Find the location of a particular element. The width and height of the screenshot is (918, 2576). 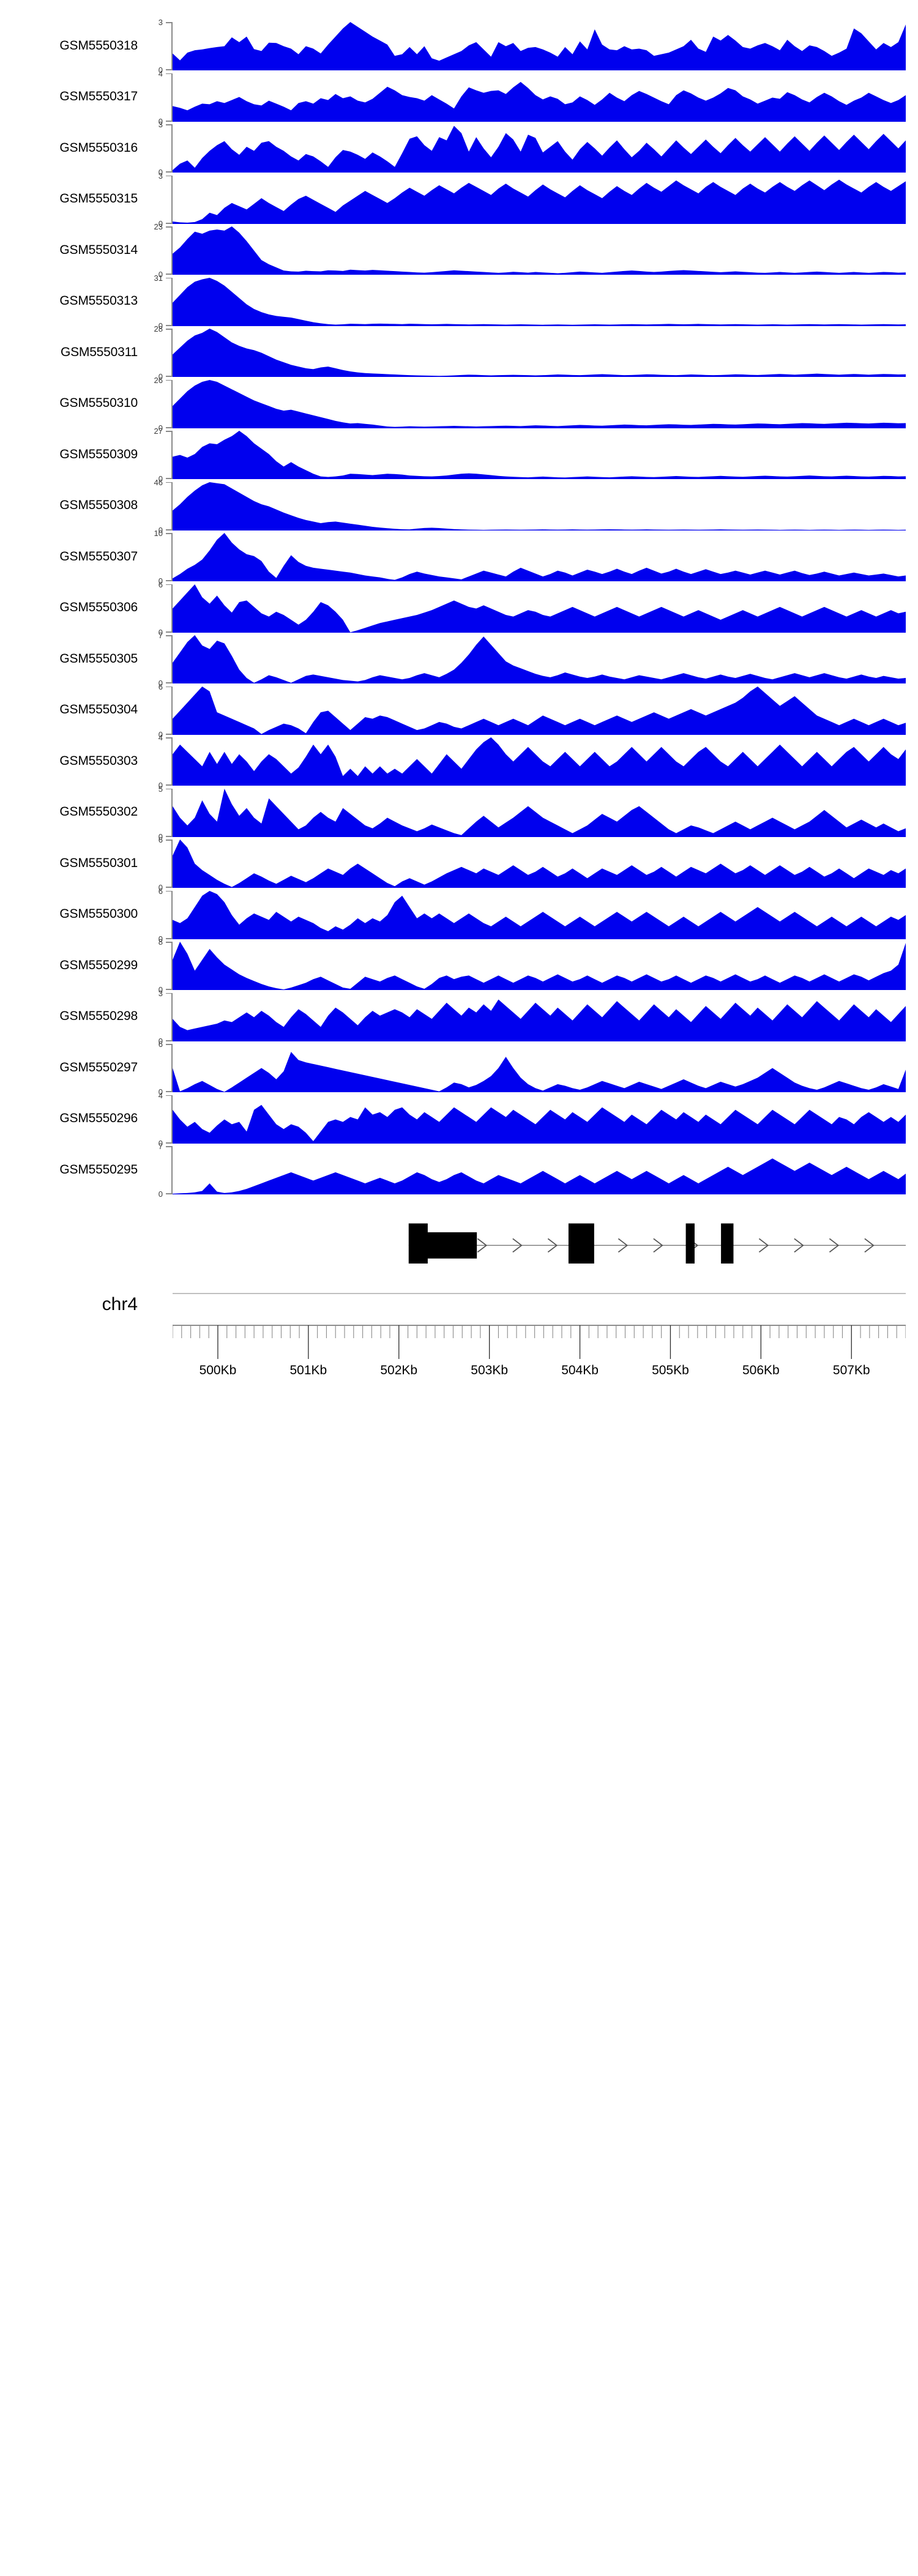

coverage-track: GSM5550307 10 0 is located at coordinates (459, 557).